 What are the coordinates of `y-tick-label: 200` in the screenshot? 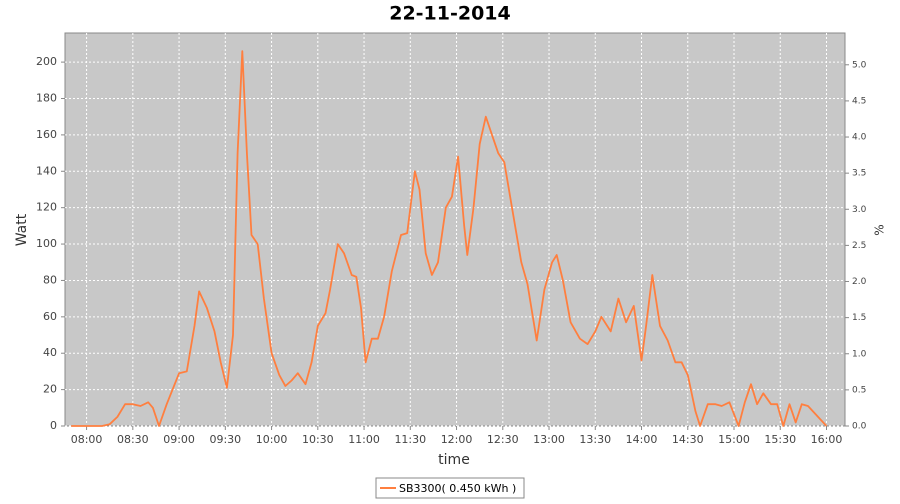 It's located at (46, 61).